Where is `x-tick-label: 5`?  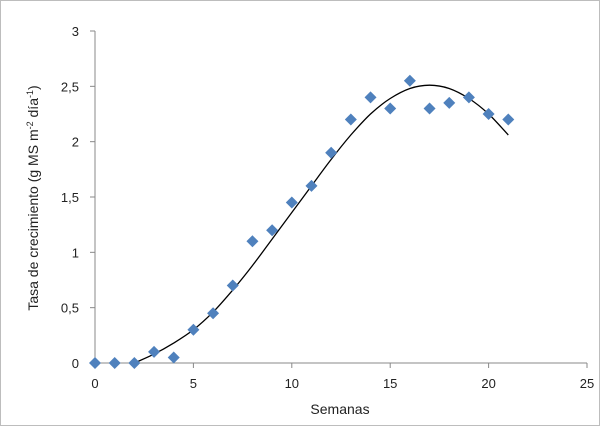 x-tick-label: 5 is located at coordinates (193, 383).